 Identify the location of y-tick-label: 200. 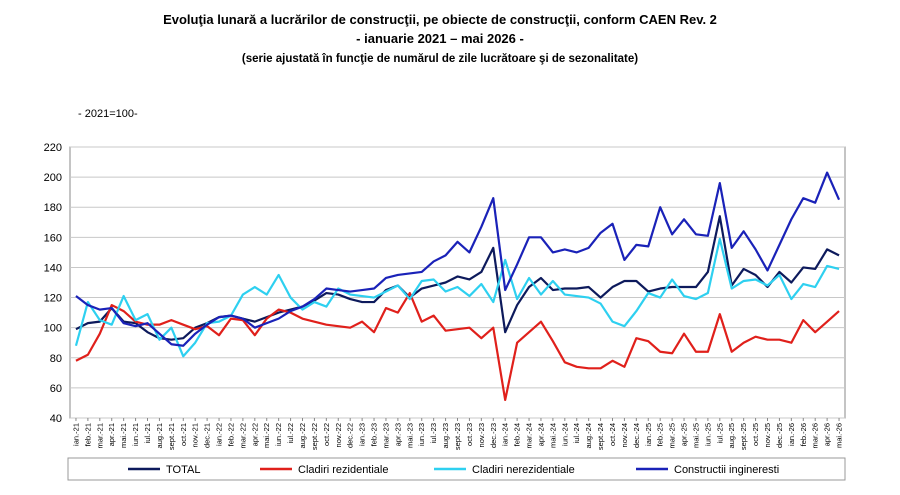
(53, 178).